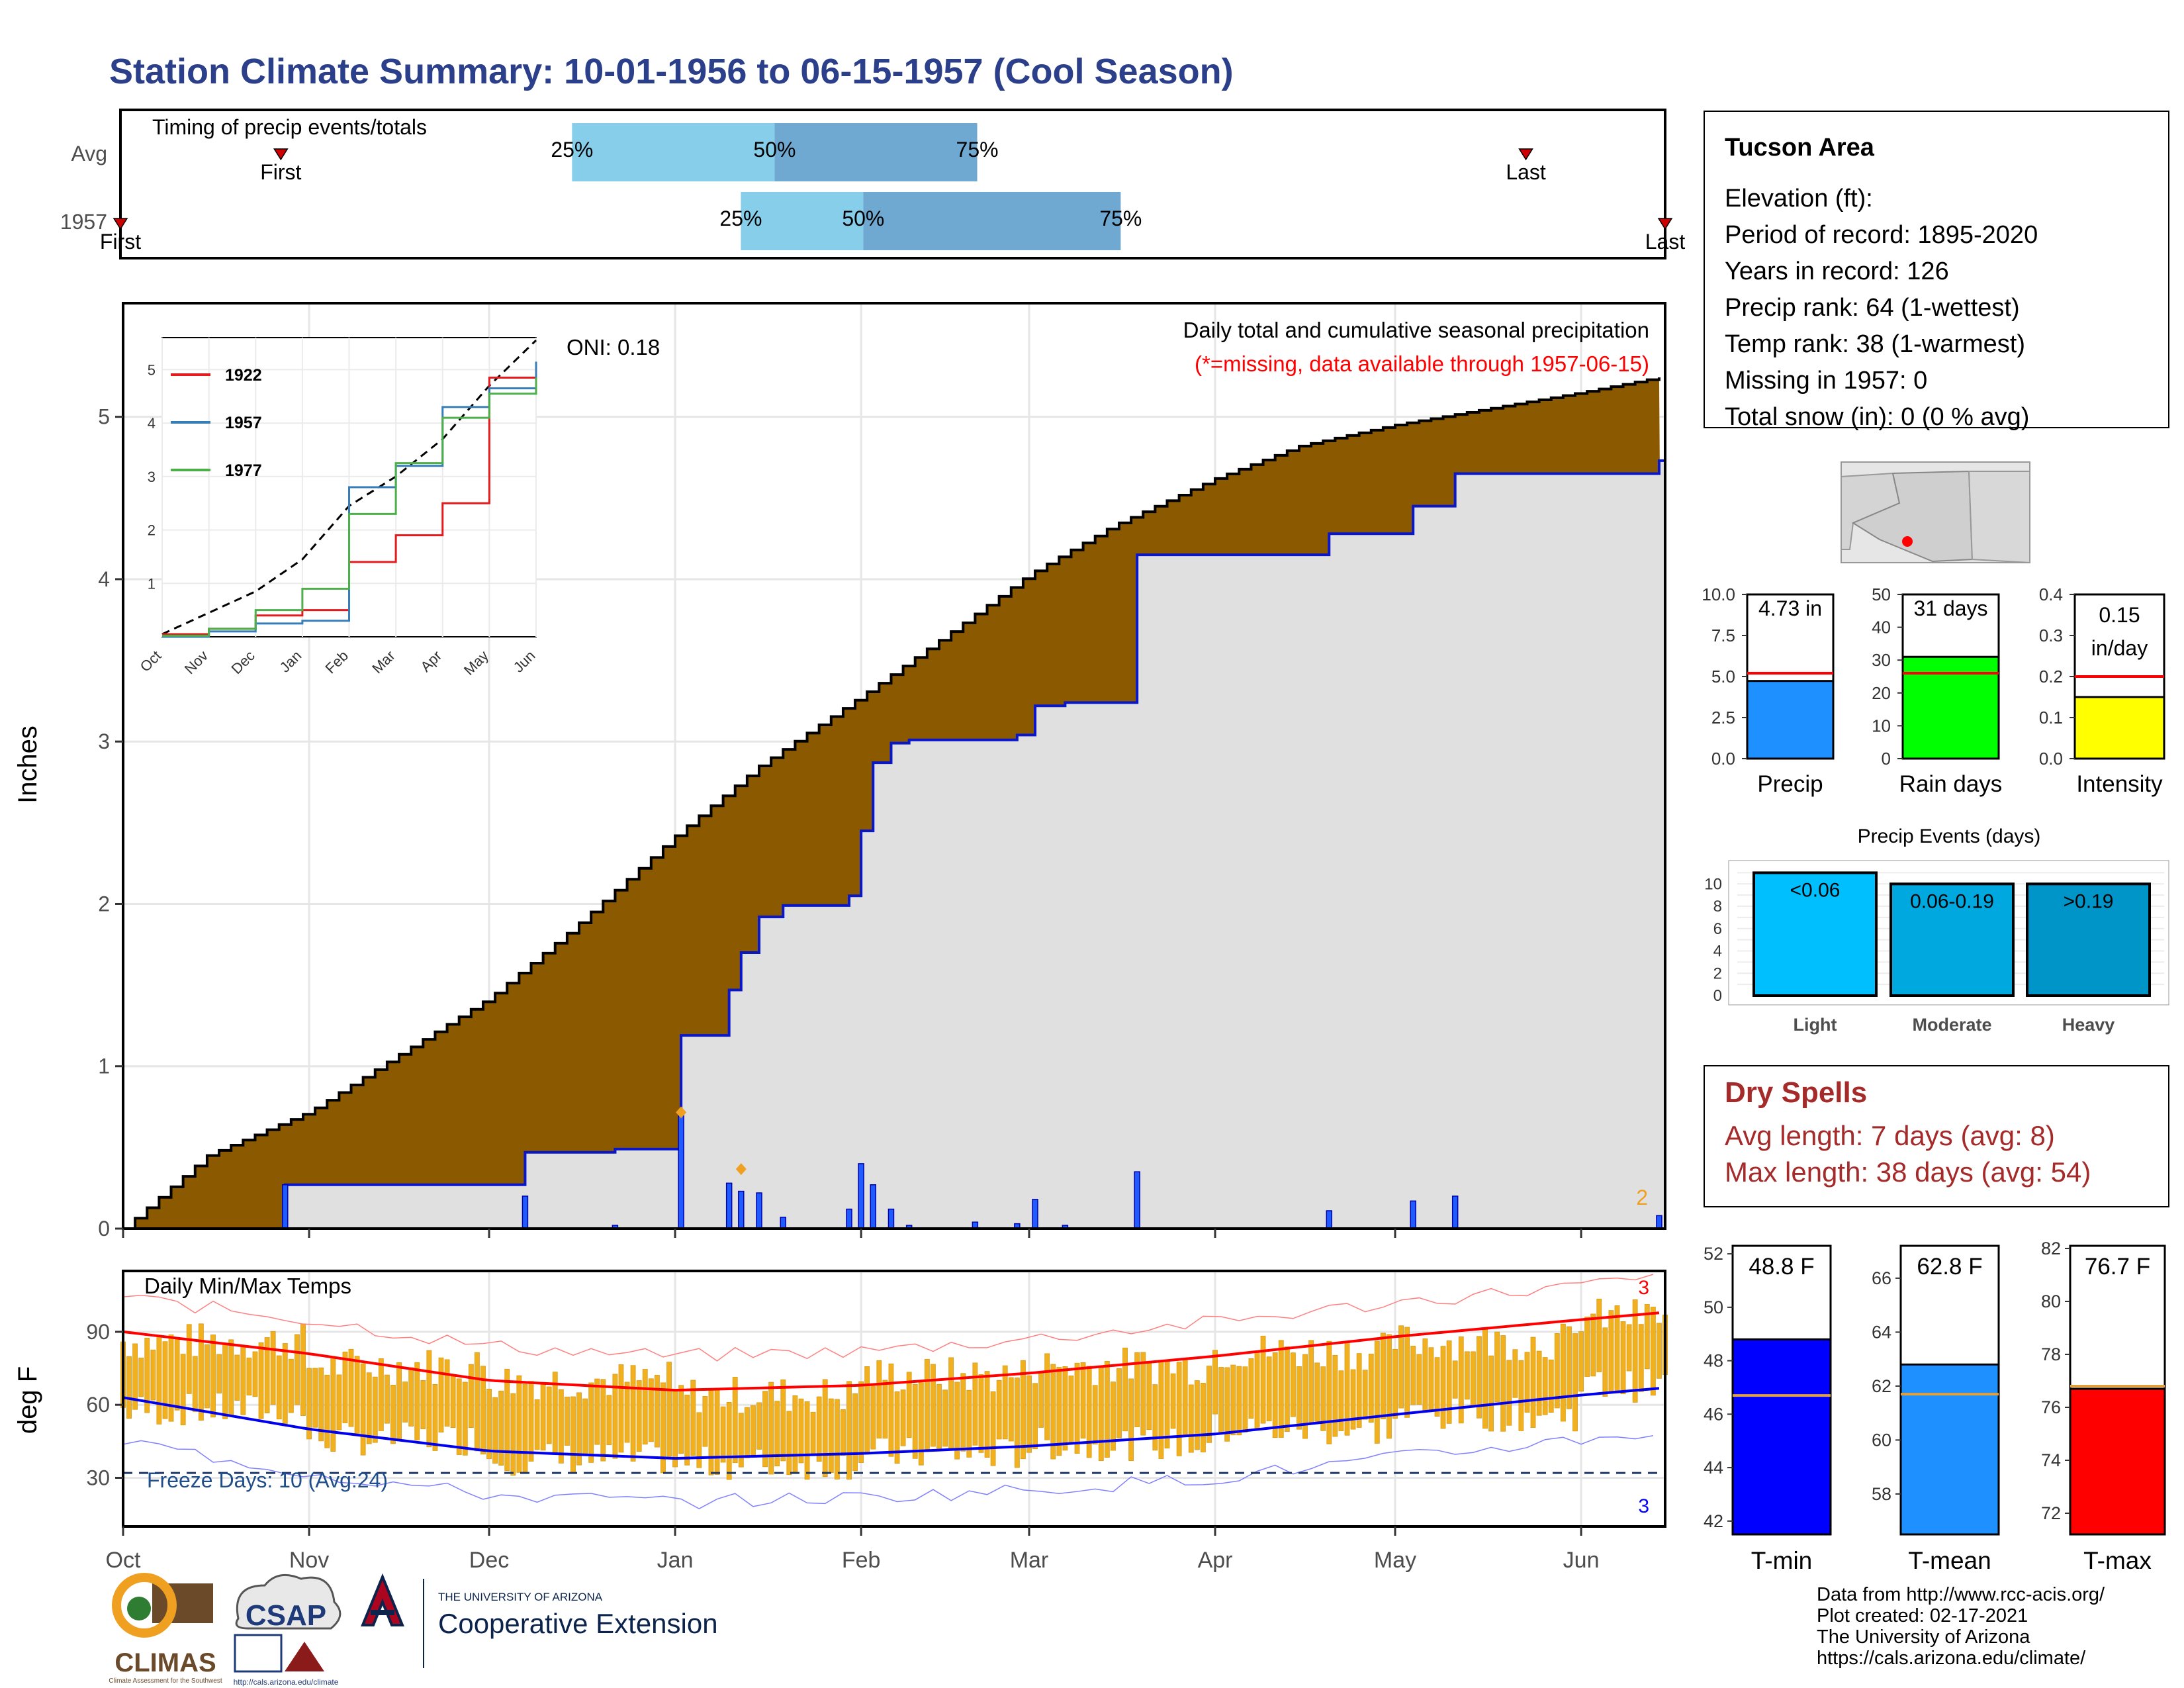  I want to click on footer-line-2: Plot created: 02-17-2021, so click(1922, 1615).